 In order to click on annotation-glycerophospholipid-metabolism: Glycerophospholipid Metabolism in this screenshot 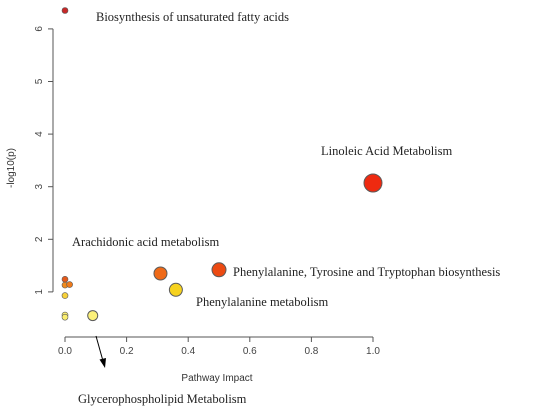, I will do `click(162, 399)`.